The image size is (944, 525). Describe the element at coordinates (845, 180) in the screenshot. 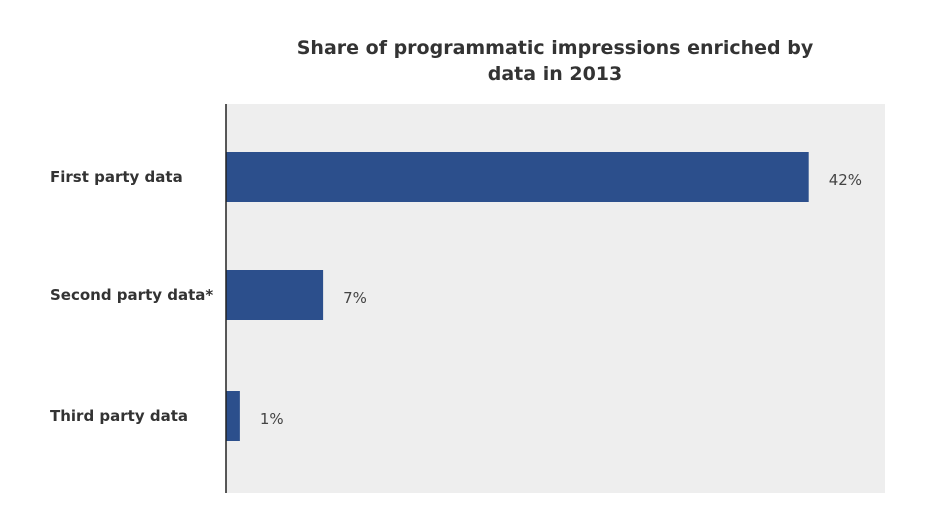

I see `value-label-first-party-data: 42%` at that location.